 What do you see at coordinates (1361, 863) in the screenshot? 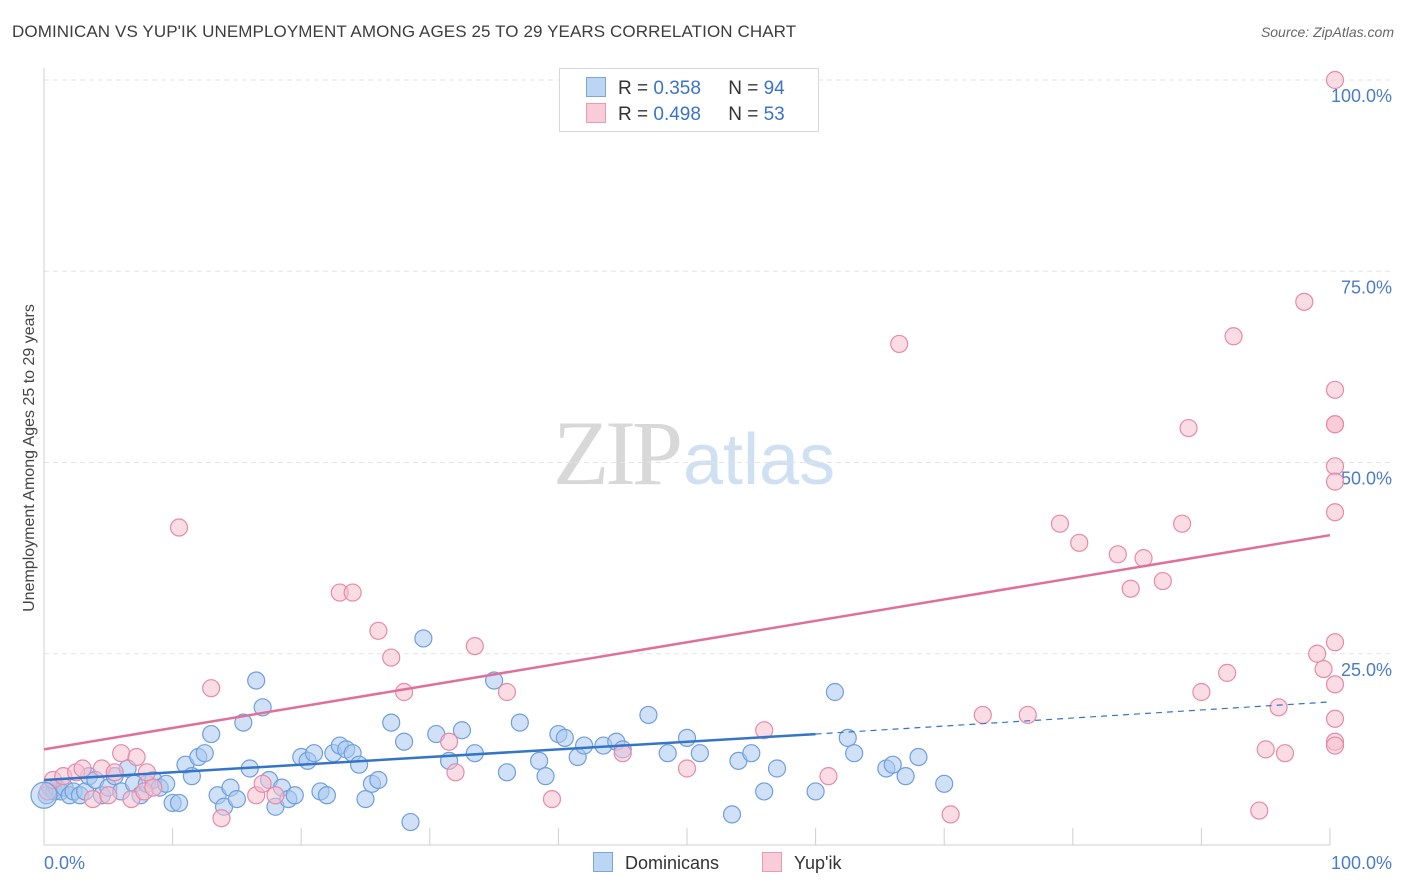
I see `x-tick-label: 100.0%` at bounding box center [1361, 863].